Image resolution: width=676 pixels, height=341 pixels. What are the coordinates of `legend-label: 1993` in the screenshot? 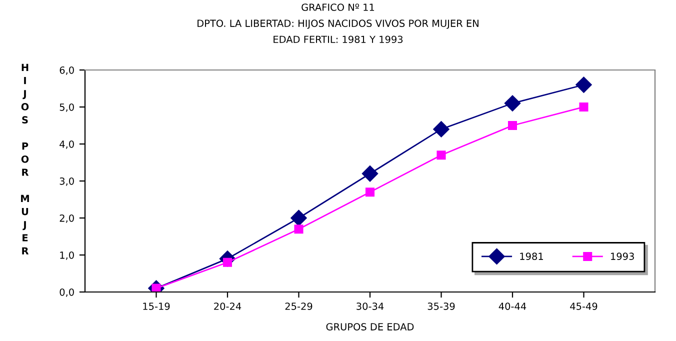 It's located at (622, 256).